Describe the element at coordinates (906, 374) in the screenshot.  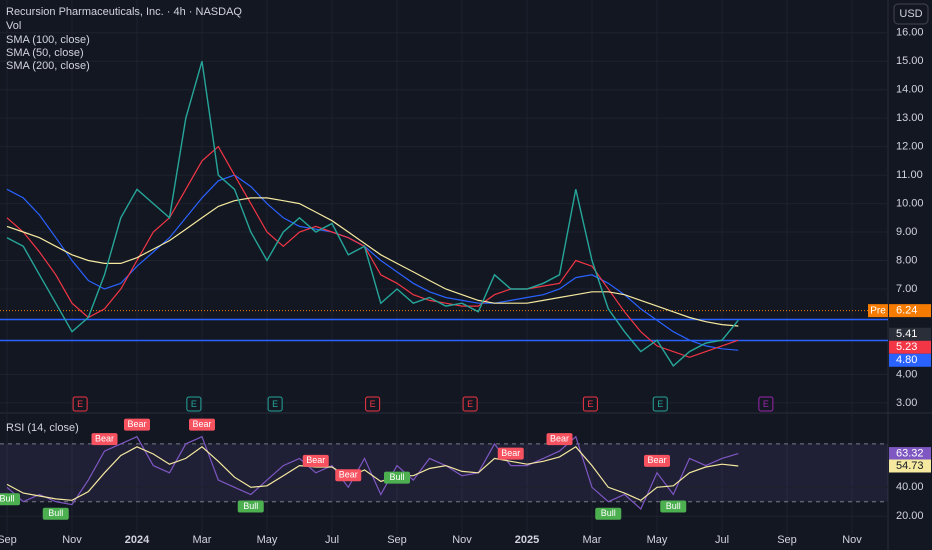
I see `y-tick-label: 4.00` at that location.